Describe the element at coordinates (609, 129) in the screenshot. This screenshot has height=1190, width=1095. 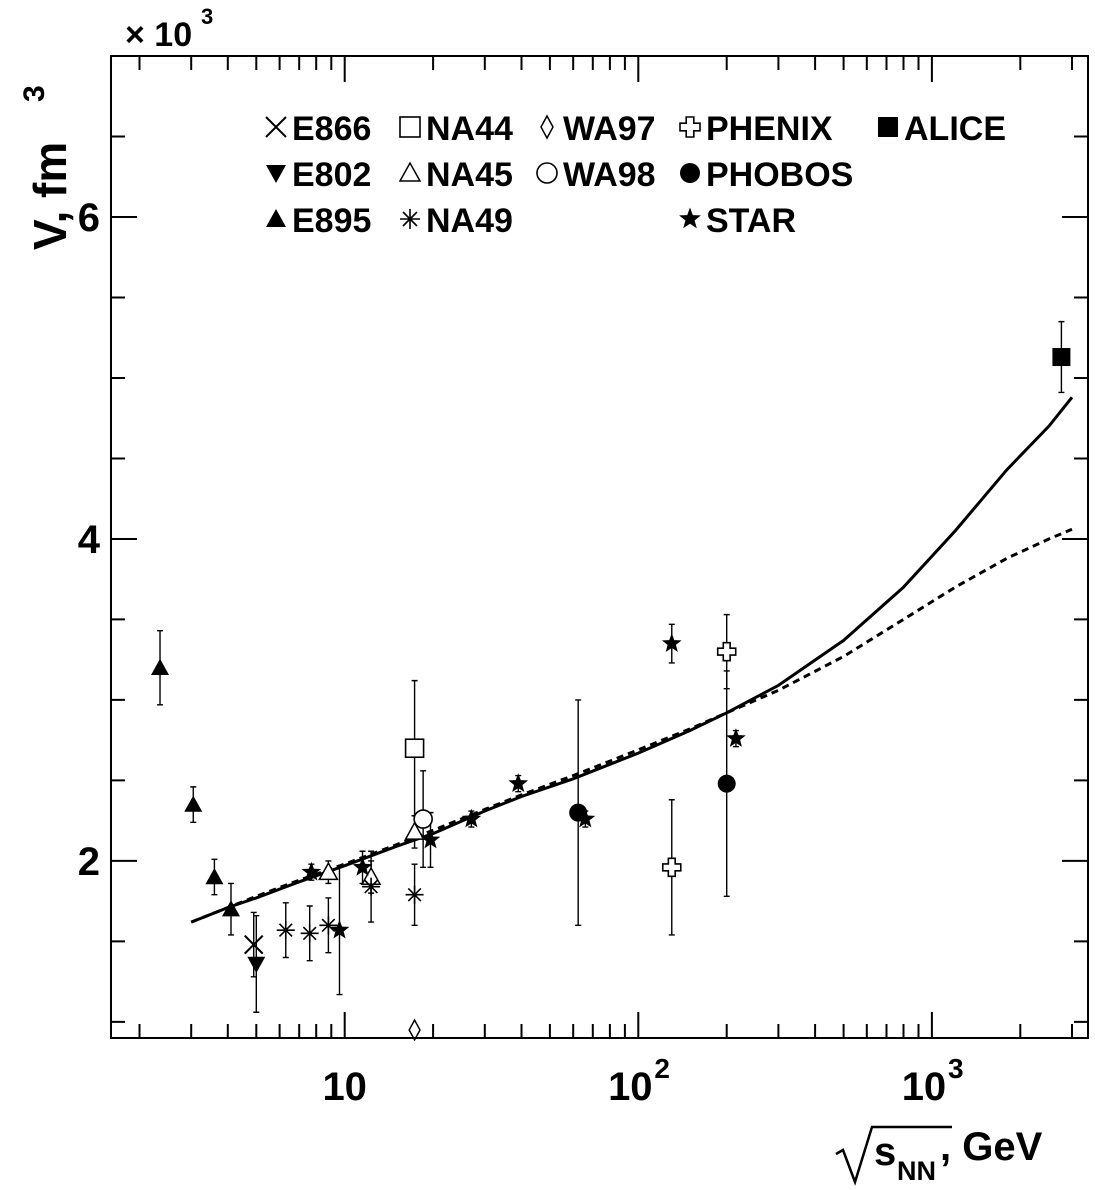
I see `legend-label-wa97: WA97` at that location.